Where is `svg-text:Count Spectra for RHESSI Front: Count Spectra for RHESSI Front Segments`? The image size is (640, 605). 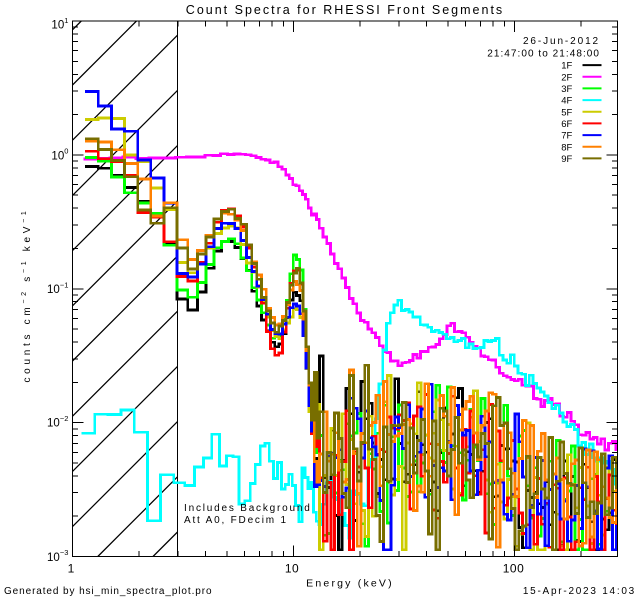 svg-text:Count Spectra for RHESSI Front: Count Spectra for RHESSI Front Segments is located at coordinates (345, 10).